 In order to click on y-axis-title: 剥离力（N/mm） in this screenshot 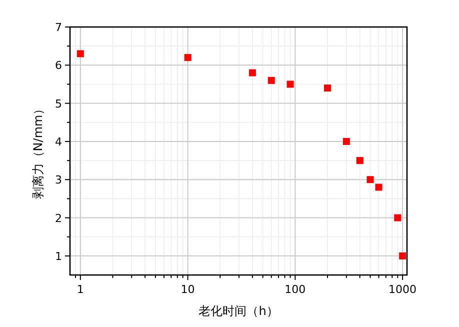, I will do `click(38, 151)`.